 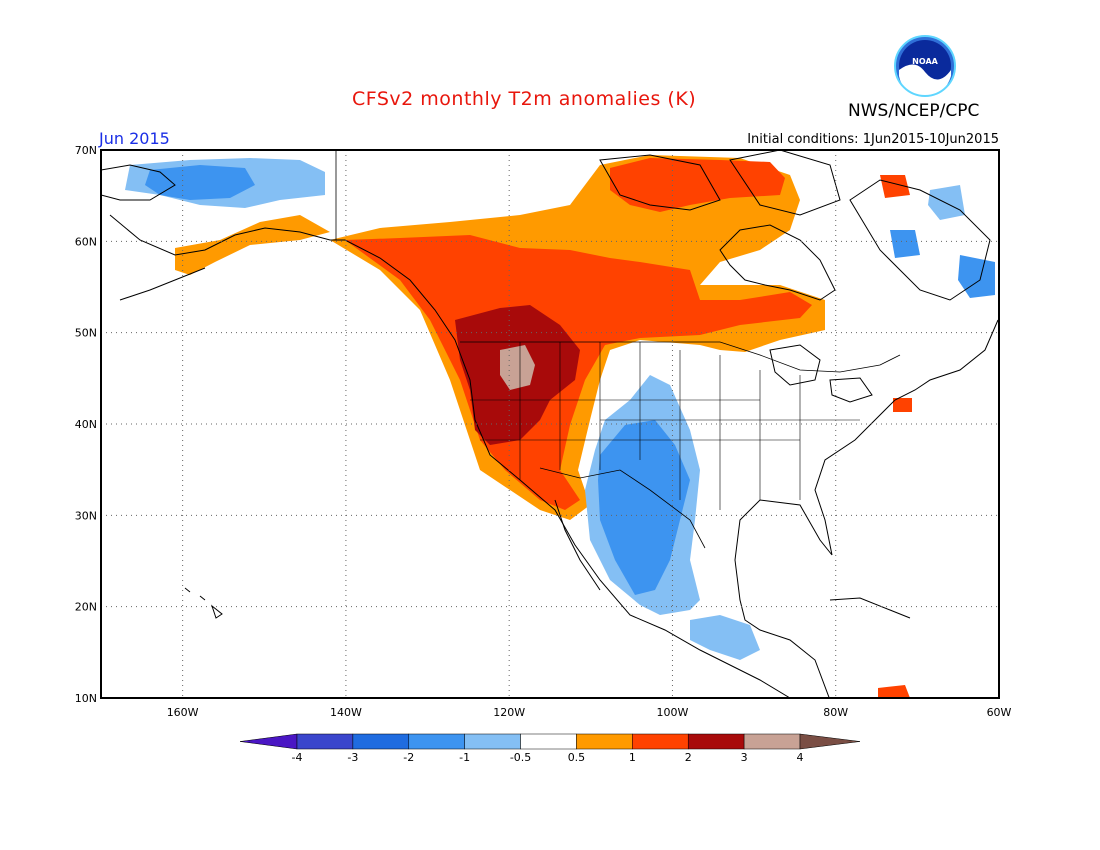 I want to click on warm-spot-arctic, so click(x=895, y=186).